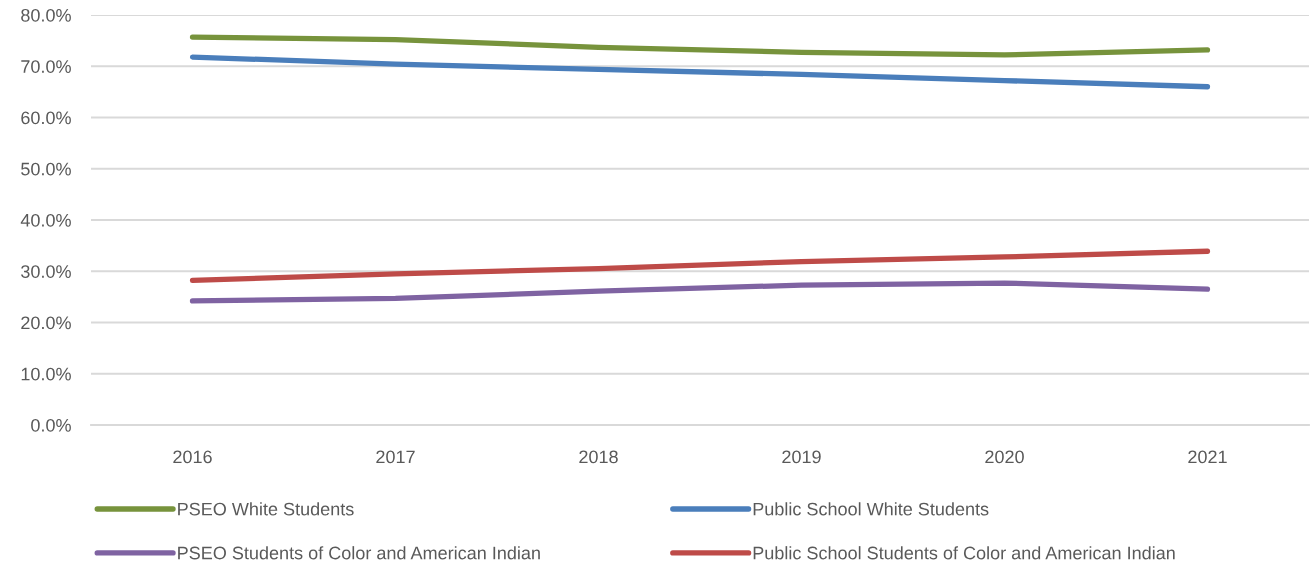 Image resolution: width=1311 pixels, height=569 pixels. I want to click on y-tick-label: 40.0%, so click(45, 220).